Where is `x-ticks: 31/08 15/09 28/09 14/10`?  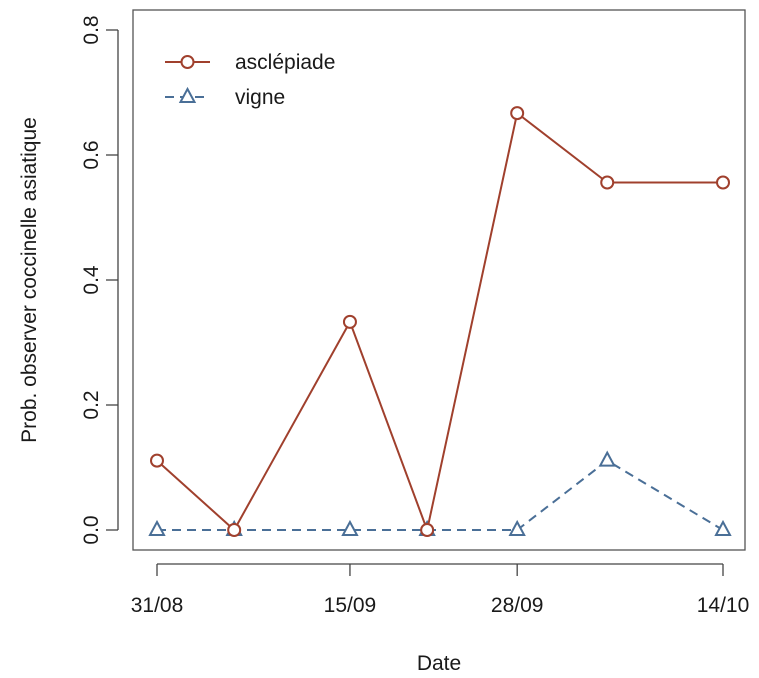 x-ticks: 31/08 15/09 28/09 14/10 is located at coordinates (440, 590).